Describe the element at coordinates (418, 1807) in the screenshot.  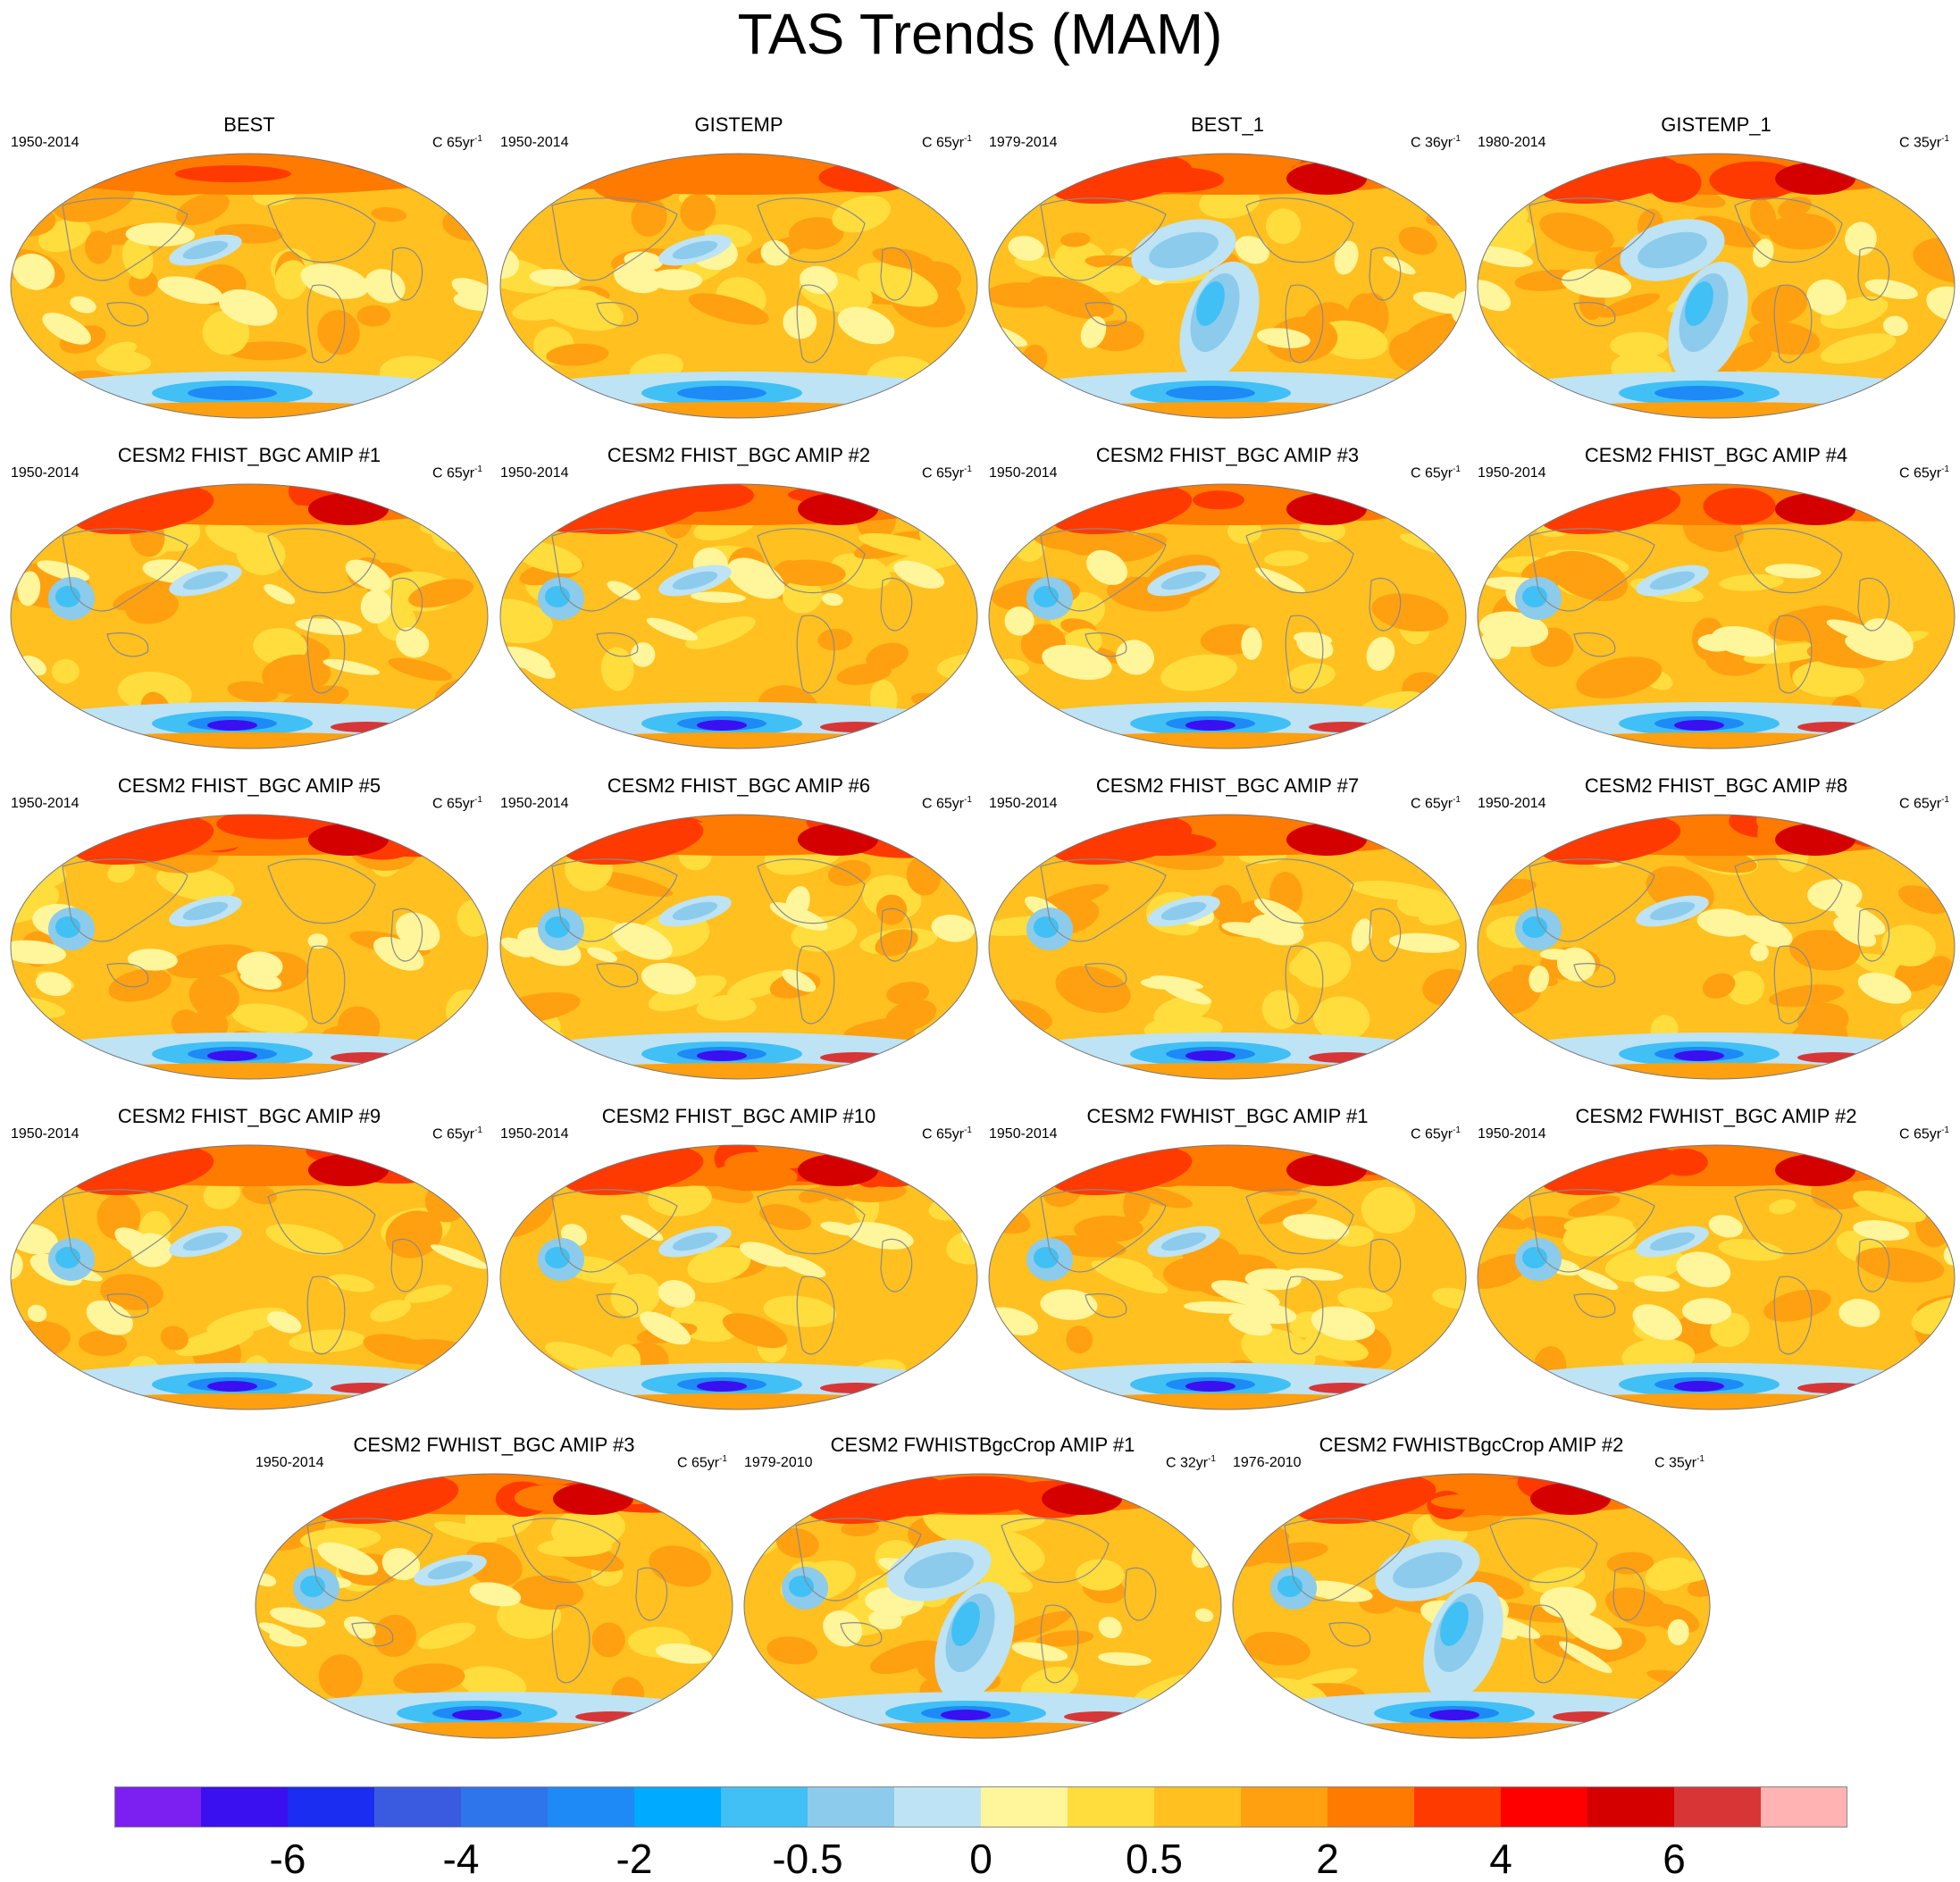
I see `colorbar-swatch` at that location.